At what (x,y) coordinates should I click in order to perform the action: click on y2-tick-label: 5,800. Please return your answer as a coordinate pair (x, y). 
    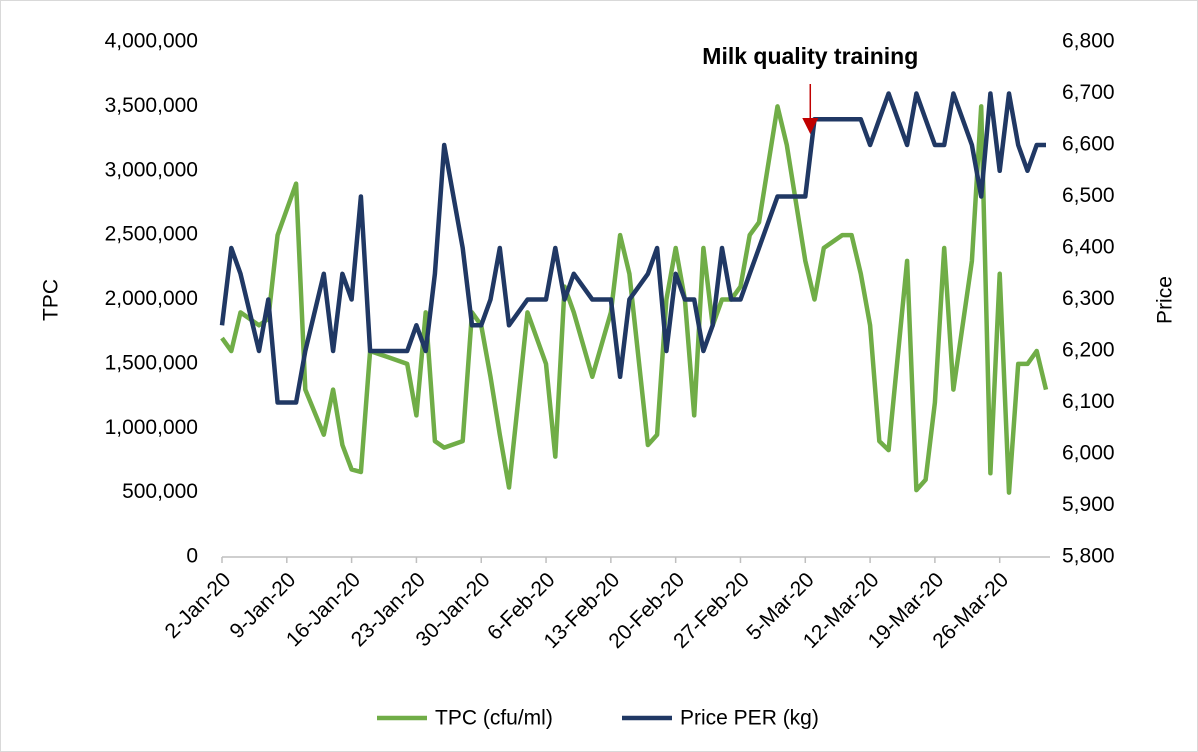
    Looking at the image, I should click on (1088, 556).